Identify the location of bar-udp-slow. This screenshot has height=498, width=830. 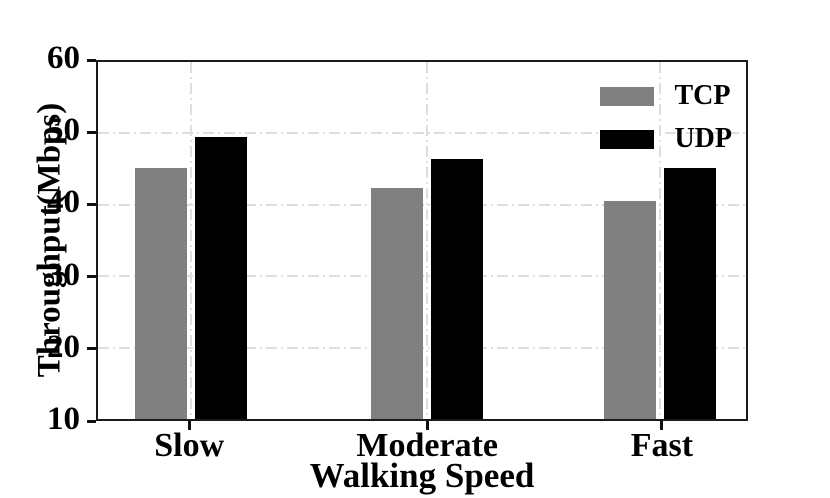
(220, 277).